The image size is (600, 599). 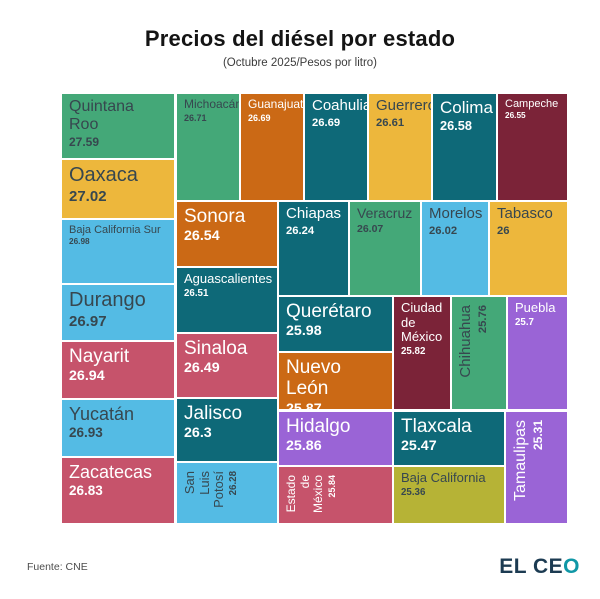 What do you see at coordinates (202, 368) in the screenshot?
I see `state-value: 26.49` at bounding box center [202, 368].